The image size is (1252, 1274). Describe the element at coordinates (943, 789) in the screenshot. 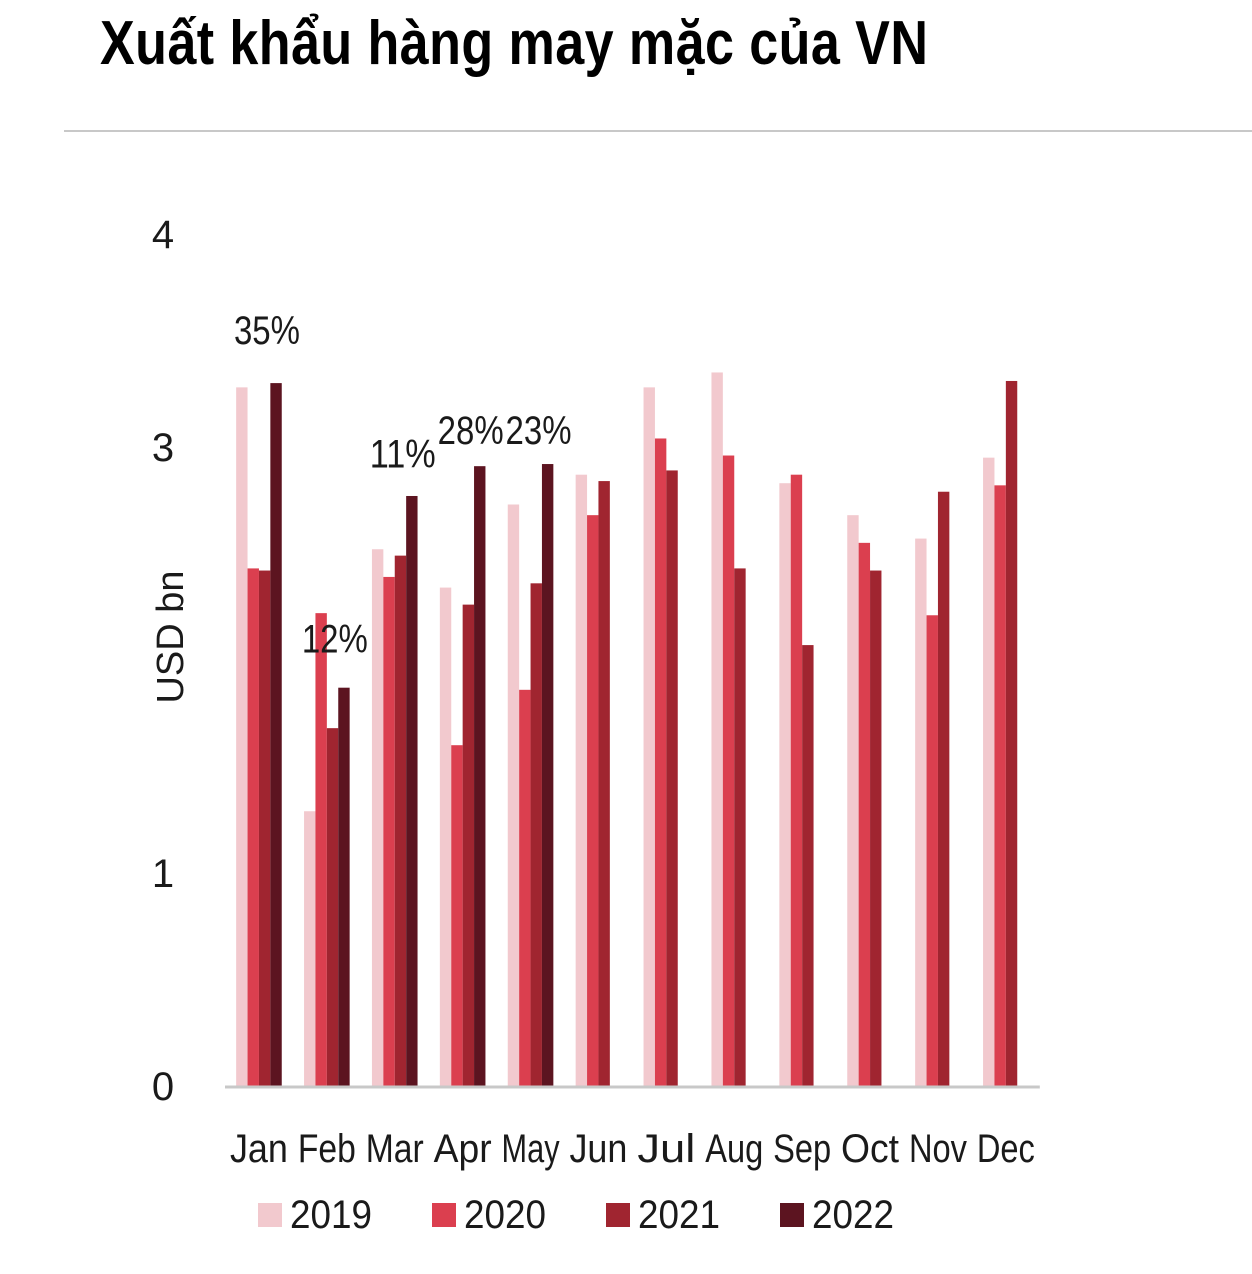

I see `bar-2021-nov` at that location.